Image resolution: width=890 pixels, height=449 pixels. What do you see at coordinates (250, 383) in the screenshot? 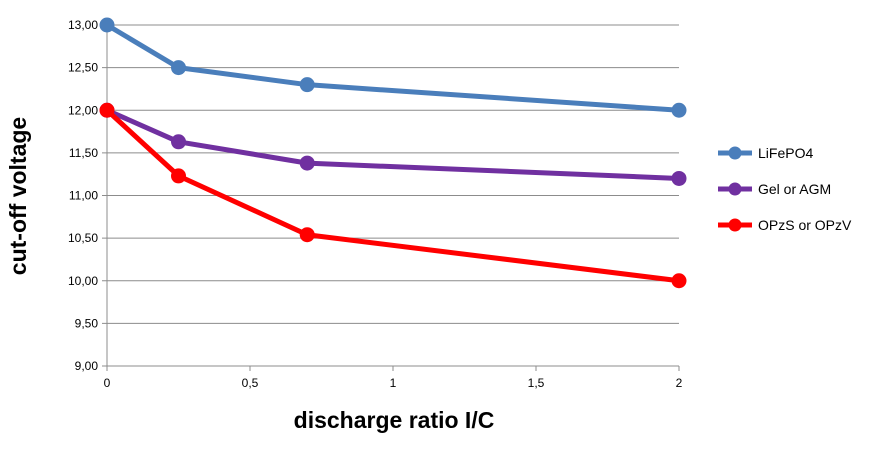
I see `x-tick-label: 0,5` at bounding box center [250, 383].